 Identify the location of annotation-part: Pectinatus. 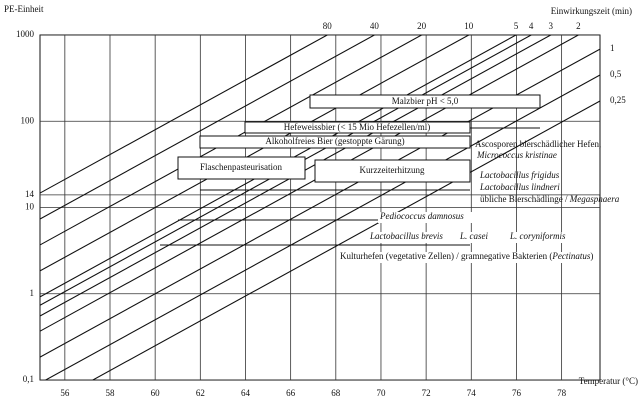
(570, 256).